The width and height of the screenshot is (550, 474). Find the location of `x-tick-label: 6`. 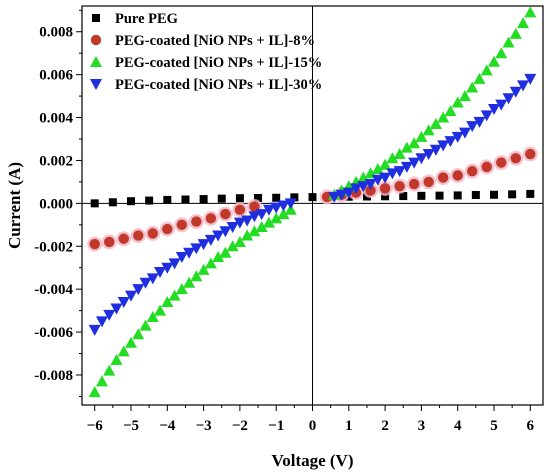

x-tick-label: 6 is located at coordinates (531, 426).